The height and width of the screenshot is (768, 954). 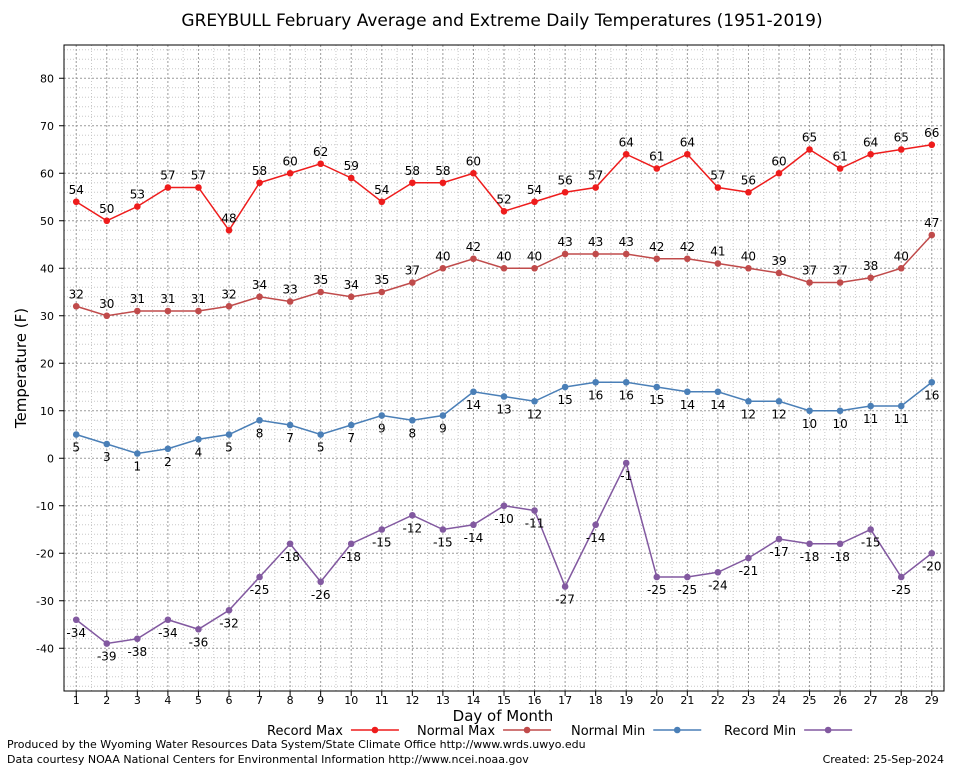 I want to click on data-label: 32, so click(x=76, y=294).